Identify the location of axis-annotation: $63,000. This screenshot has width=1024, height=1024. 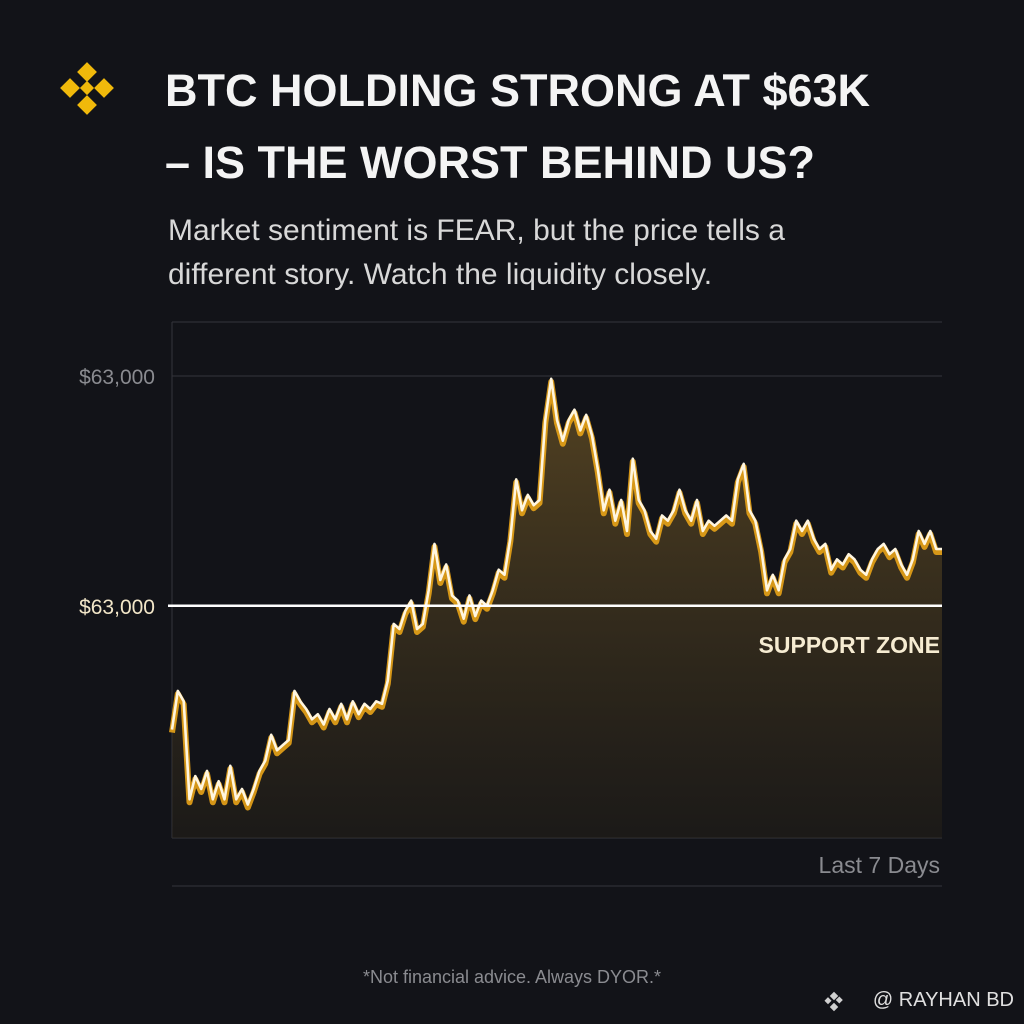
(117, 377).